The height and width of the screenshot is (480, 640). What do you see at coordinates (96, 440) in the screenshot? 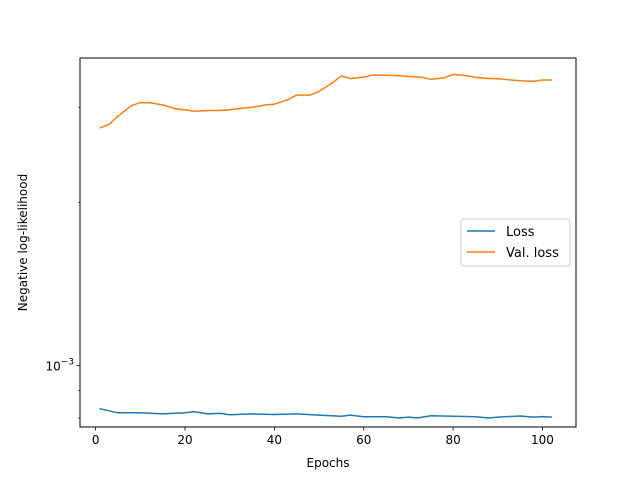
I see `x-tick-label: 0` at bounding box center [96, 440].